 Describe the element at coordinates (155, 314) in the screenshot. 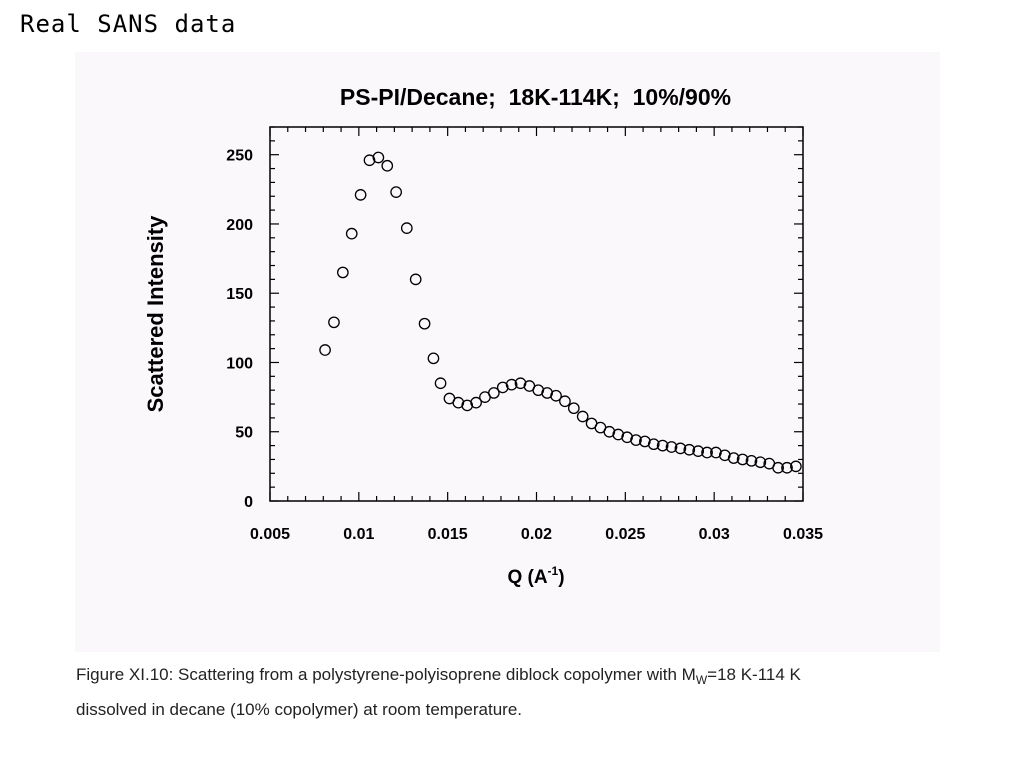

I see `y-axis-label: Scattered Intensity` at that location.